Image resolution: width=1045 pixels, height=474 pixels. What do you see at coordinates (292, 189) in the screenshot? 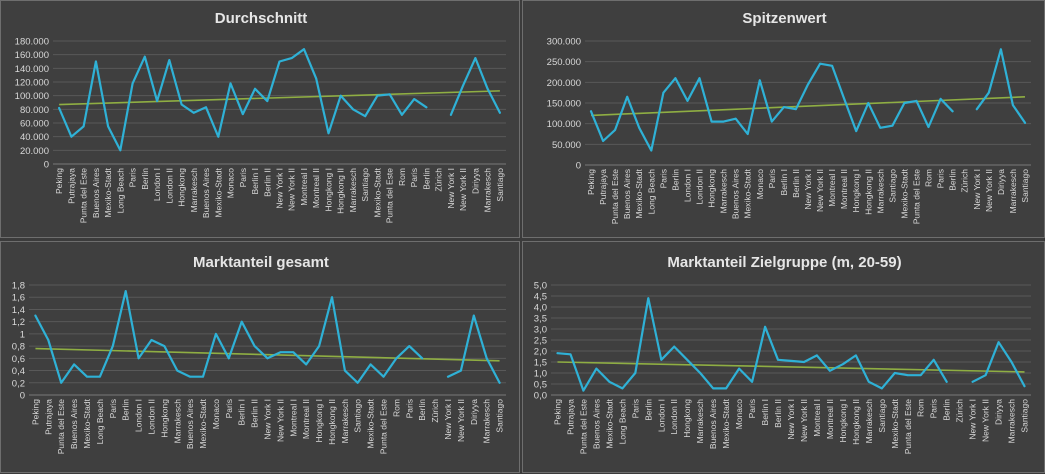
I see `x-tick-label: New York II` at bounding box center [292, 189].